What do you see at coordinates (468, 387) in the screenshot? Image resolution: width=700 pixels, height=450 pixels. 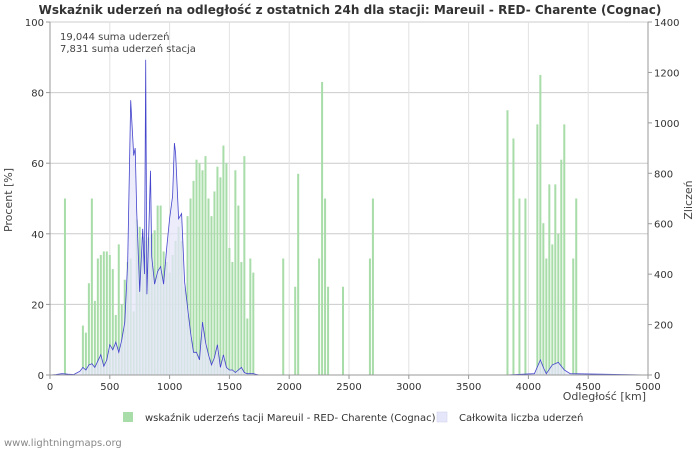 I see `x-tick-label: 3500` at bounding box center [468, 387].